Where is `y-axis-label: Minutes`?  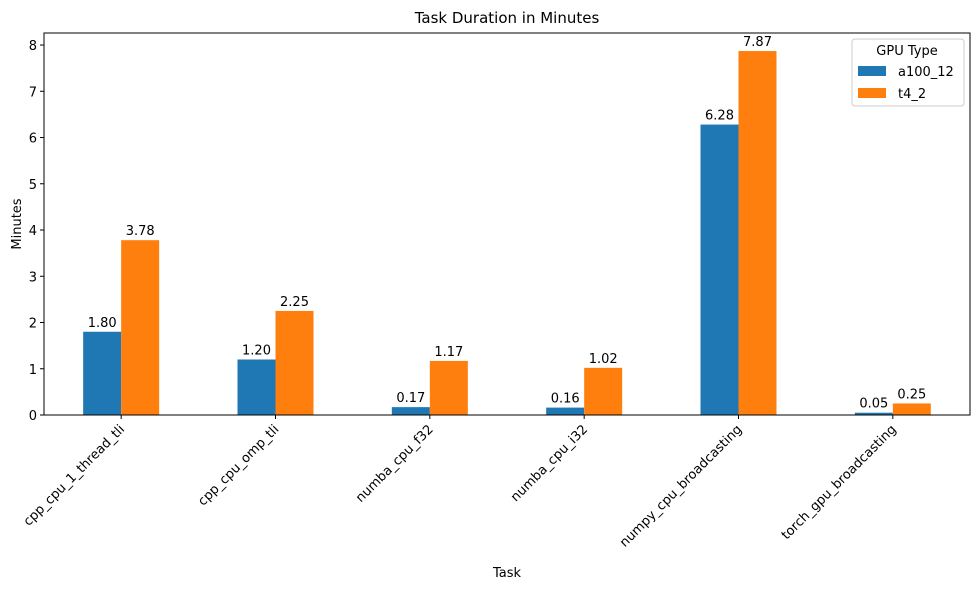
y-axis-label: Minutes is located at coordinates (17, 223).